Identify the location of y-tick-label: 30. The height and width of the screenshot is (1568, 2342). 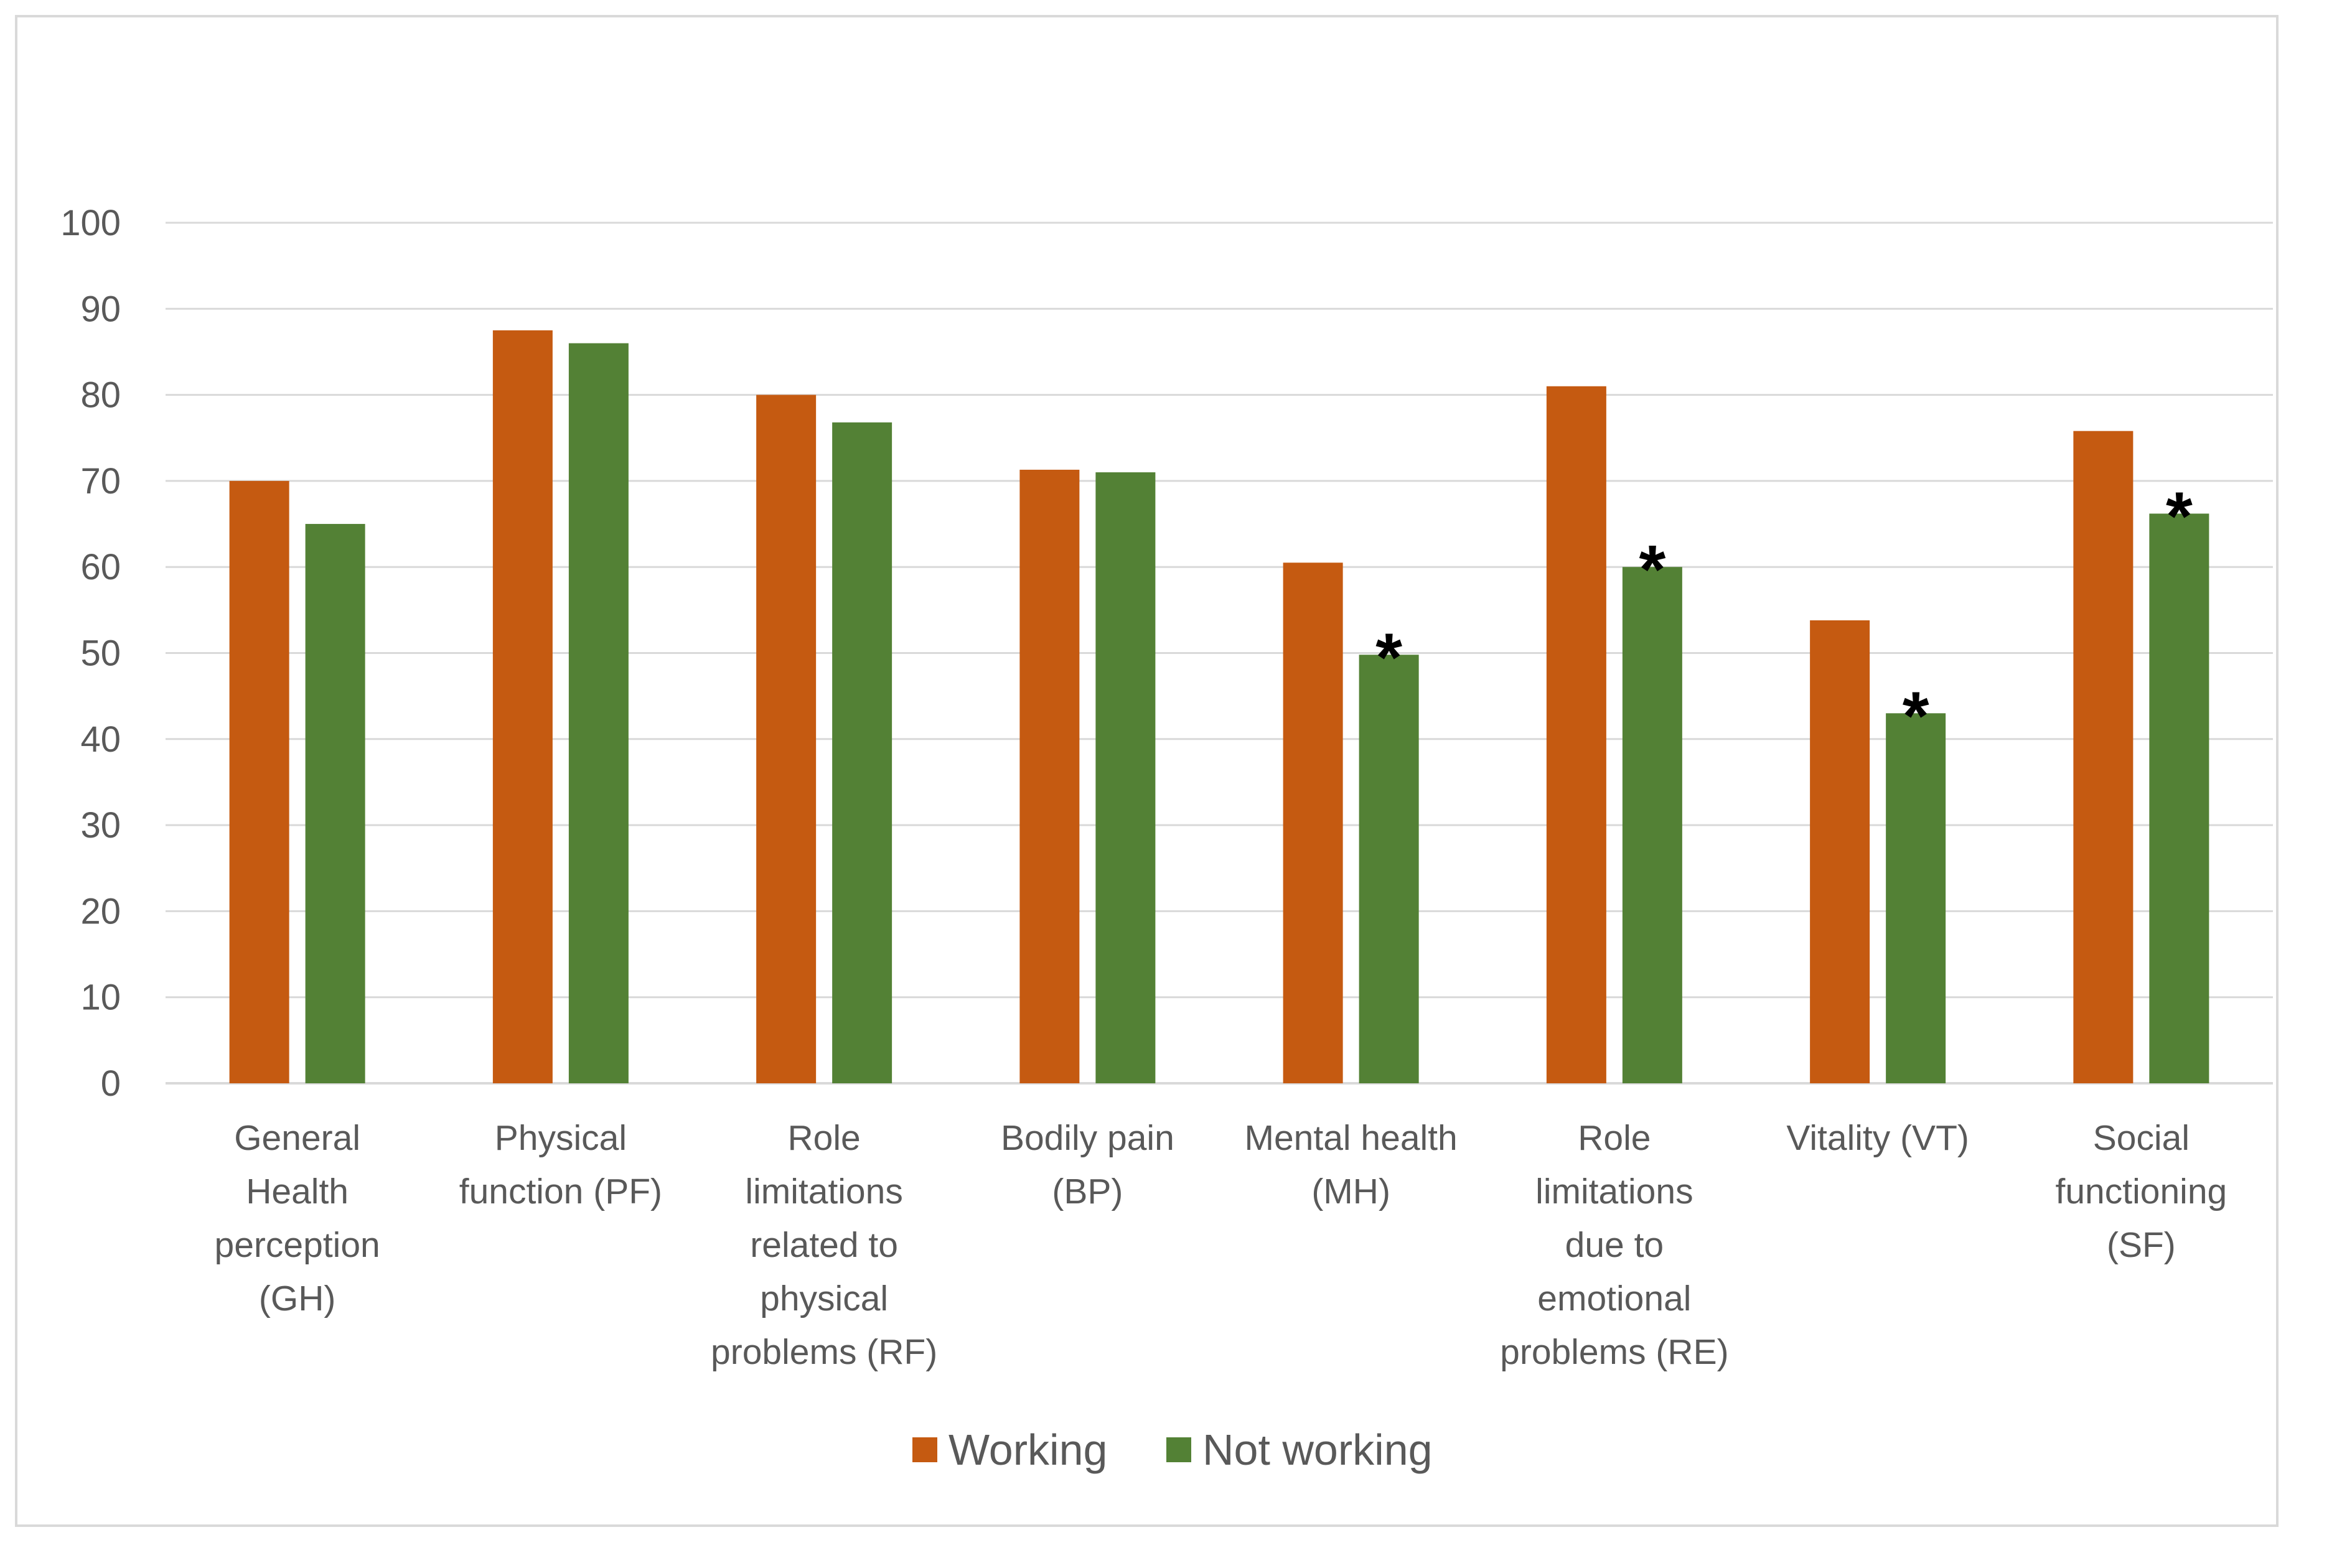
(100, 826).